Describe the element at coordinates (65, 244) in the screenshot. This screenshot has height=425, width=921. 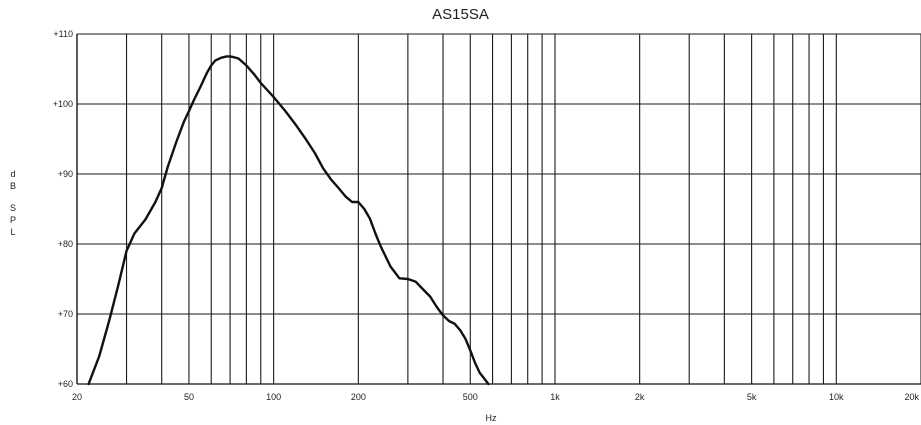
I see `y-tick-label: +80` at that location.